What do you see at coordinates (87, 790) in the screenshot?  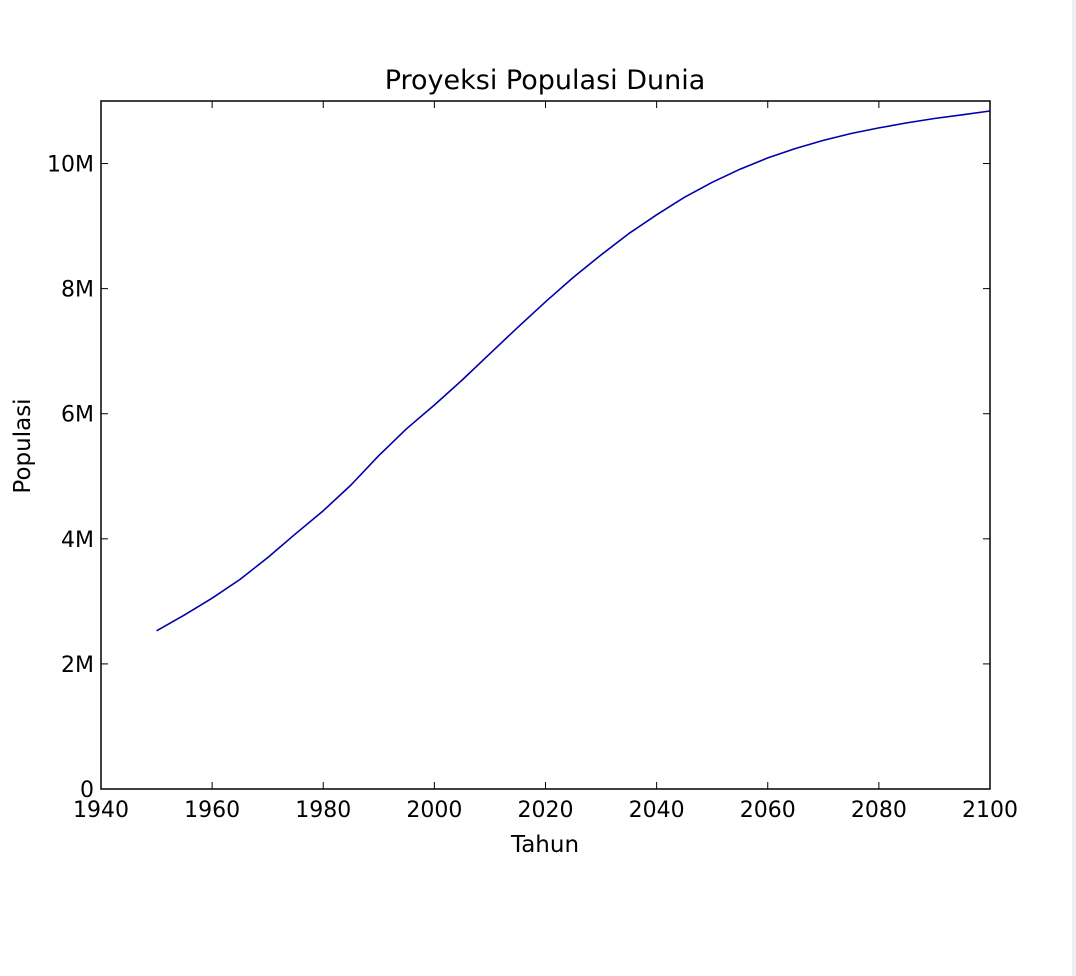 I see `y-tick-label: 0` at bounding box center [87, 790].